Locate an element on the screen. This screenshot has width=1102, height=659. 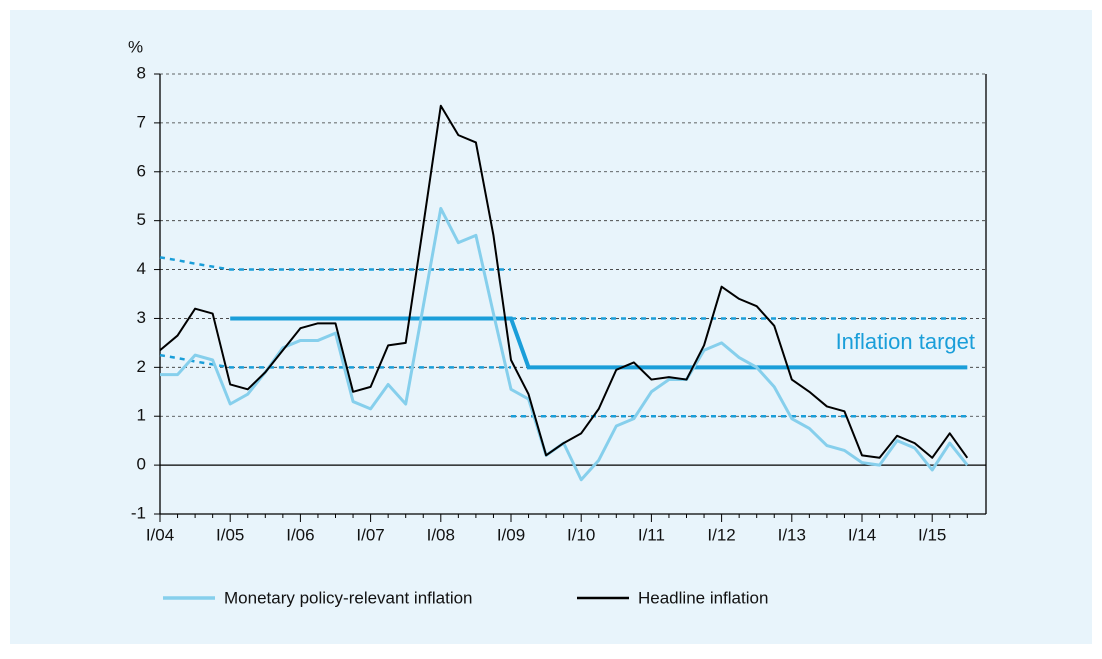
y-tick-label: 6 is located at coordinates (141, 170).